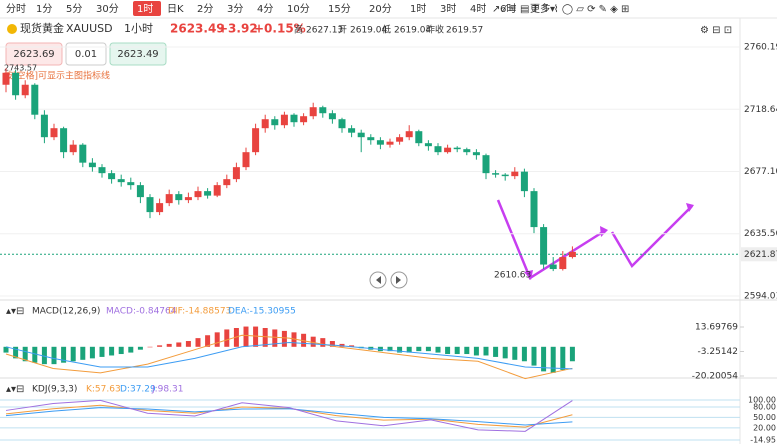 The width and height of the screenshot is (777, 444). What do you see at coordinates (718, 352) in the screenshot?
I see `y-tick-label: -3.25142` at bounding box center [718, 352].